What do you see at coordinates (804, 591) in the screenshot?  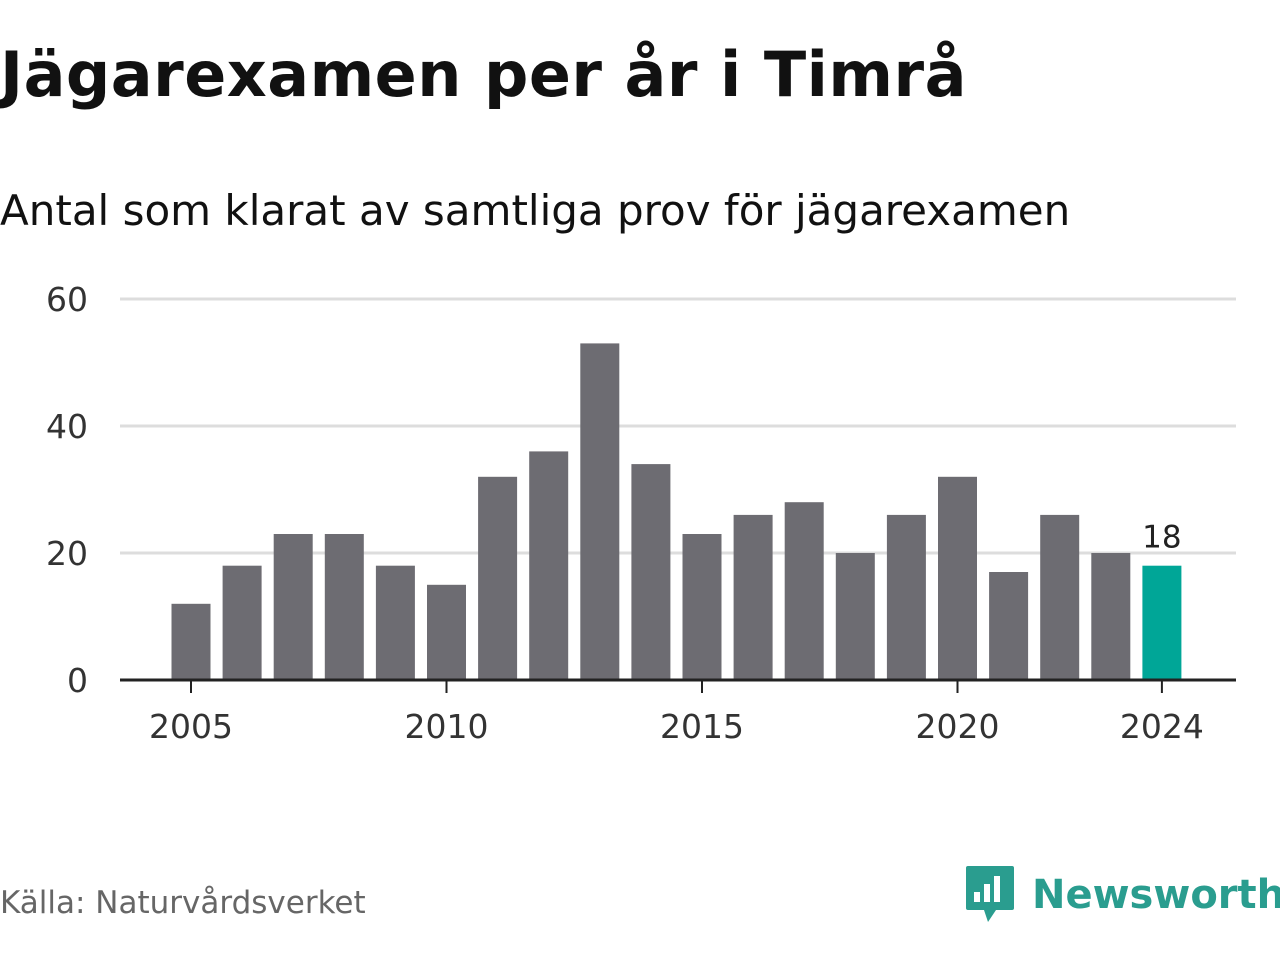 I see `bar-2017` at bounding box center [804, 591].